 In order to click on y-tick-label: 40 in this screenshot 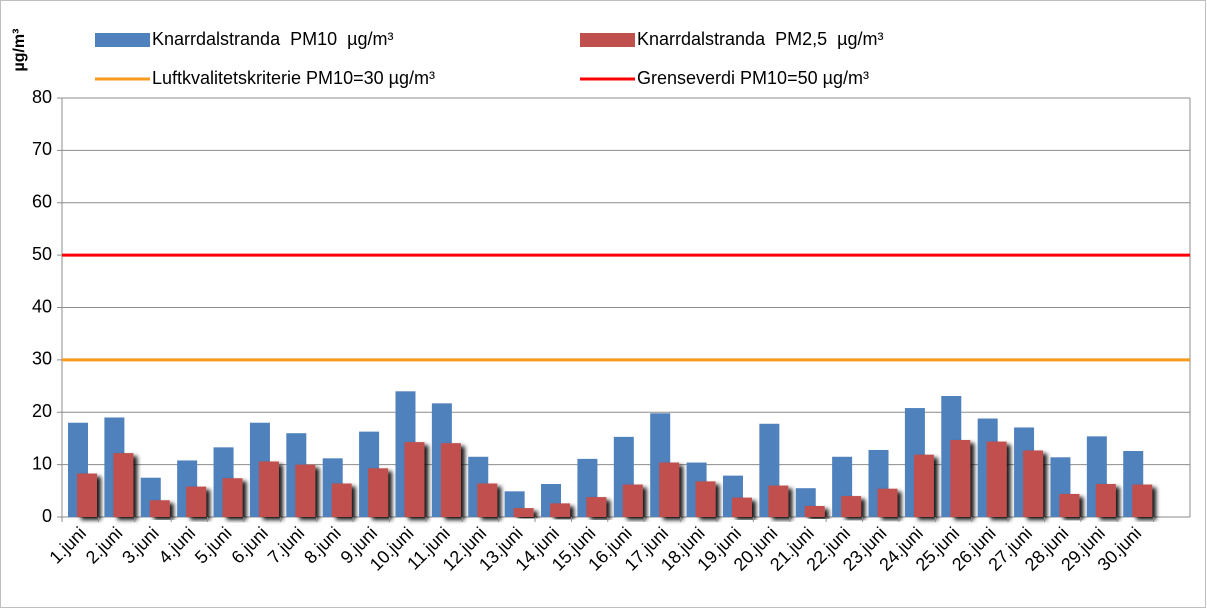, I will do `click(42, 306)`.